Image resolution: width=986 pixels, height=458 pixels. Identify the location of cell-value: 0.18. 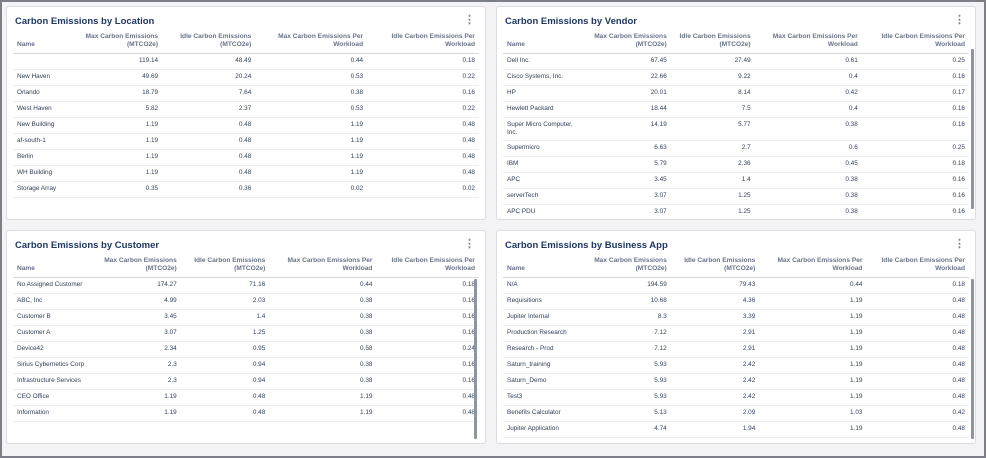
(427, 285).